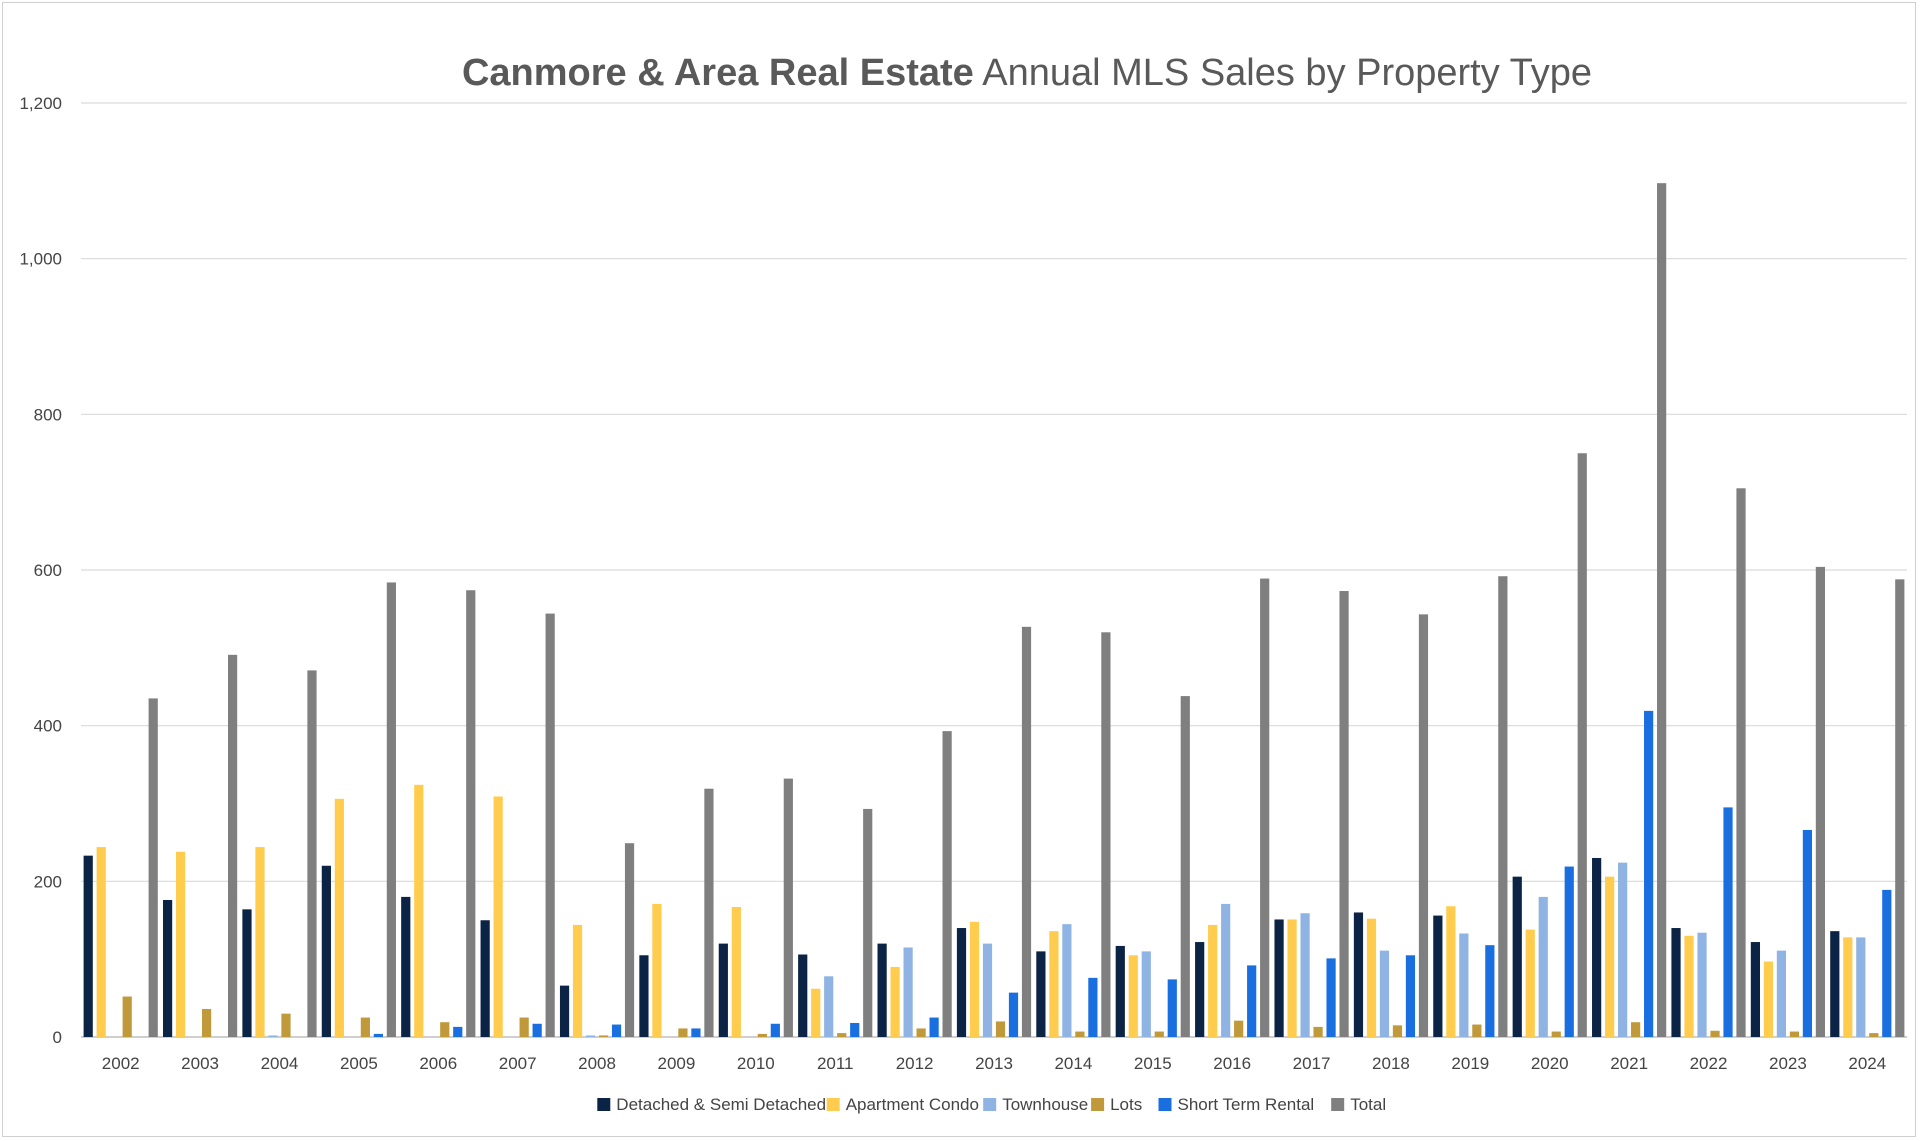 The height and width of the screenshot is (1141, 1920). Describe the element at coordinates (1900, 808) in the screenshot. I see `bar-total-2024` at that location.